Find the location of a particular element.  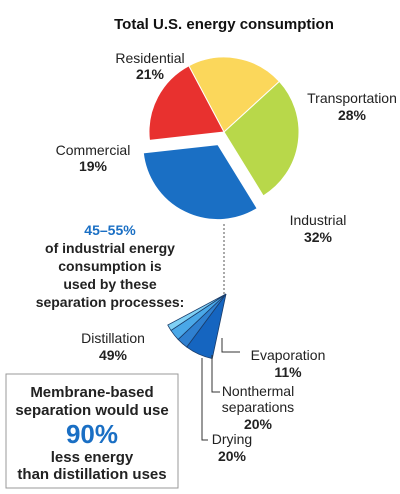

box-line2: separation would use is located at coordinates (91, 410).